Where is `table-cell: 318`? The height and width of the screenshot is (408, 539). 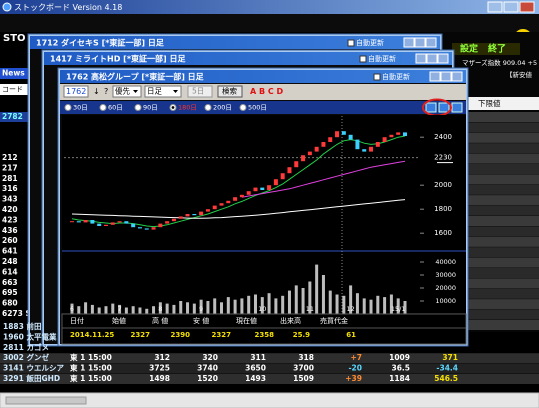
table-cell: 318 is located at coordinates (306, 357).